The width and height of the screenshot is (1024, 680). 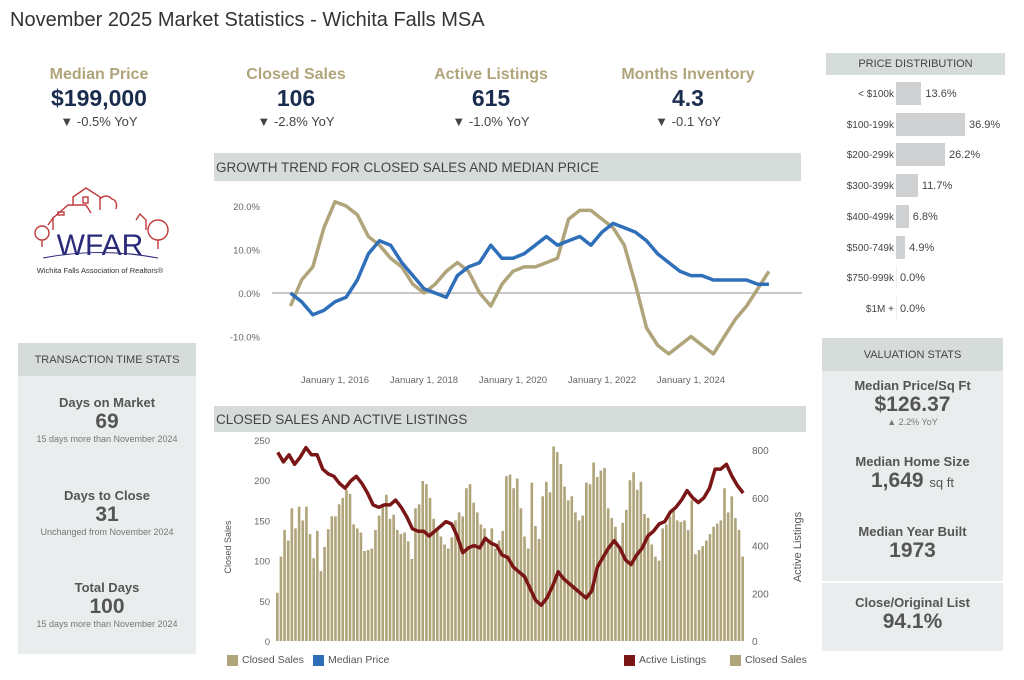 What do you see at coordinates (912, 474) in the screenshot?
I see `stat-median-home-size: Median Home Size 1,649 sq ft` at bounding box center [912, 474].